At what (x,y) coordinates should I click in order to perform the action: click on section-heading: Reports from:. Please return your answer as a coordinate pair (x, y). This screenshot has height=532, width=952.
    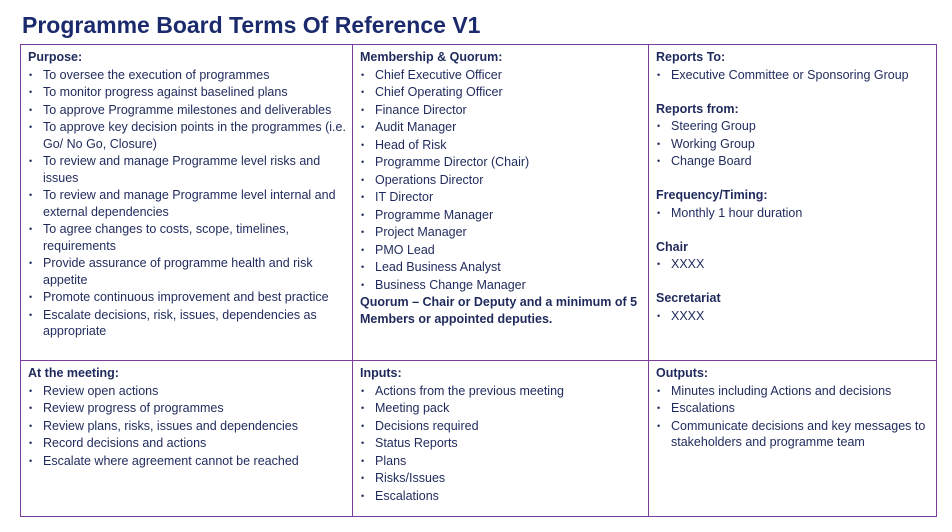
    Looking at the image, I should click on (697, 108).